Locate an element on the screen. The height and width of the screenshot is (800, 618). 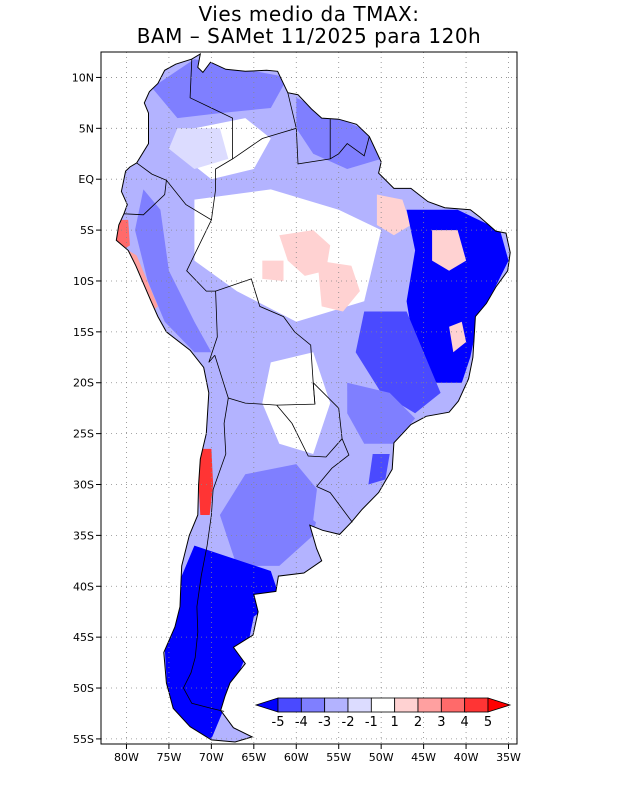
y-tick-label: 15S is located at coordinates (83, 332).